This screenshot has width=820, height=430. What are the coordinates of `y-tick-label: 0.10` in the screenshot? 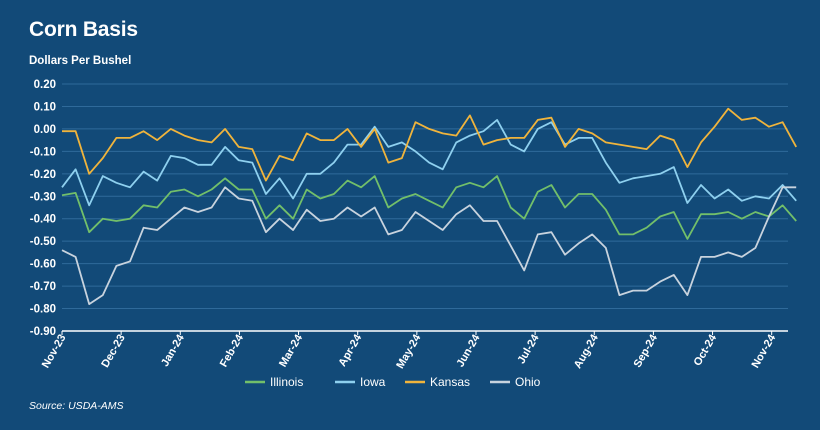 It's located at (45, 107).